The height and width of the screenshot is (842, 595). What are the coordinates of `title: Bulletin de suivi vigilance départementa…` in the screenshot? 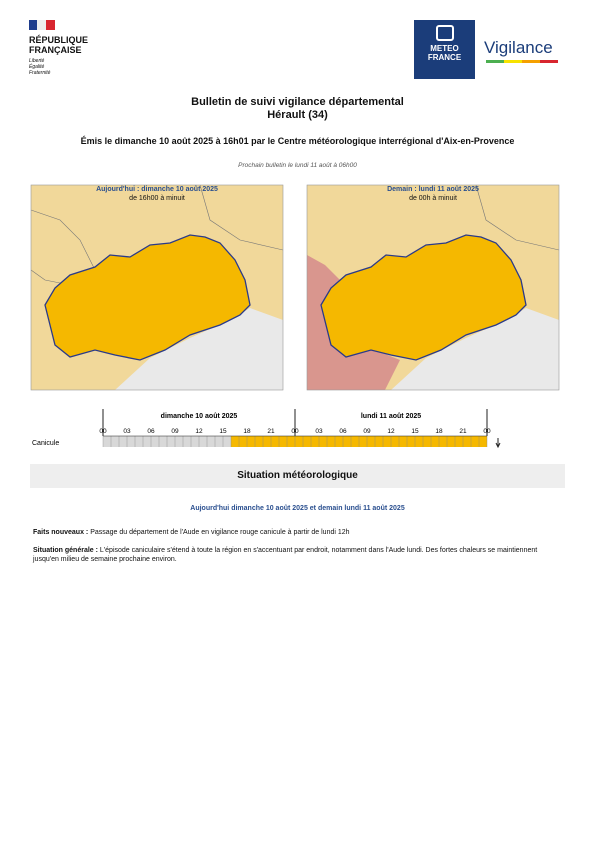 It's located at (297, 109).